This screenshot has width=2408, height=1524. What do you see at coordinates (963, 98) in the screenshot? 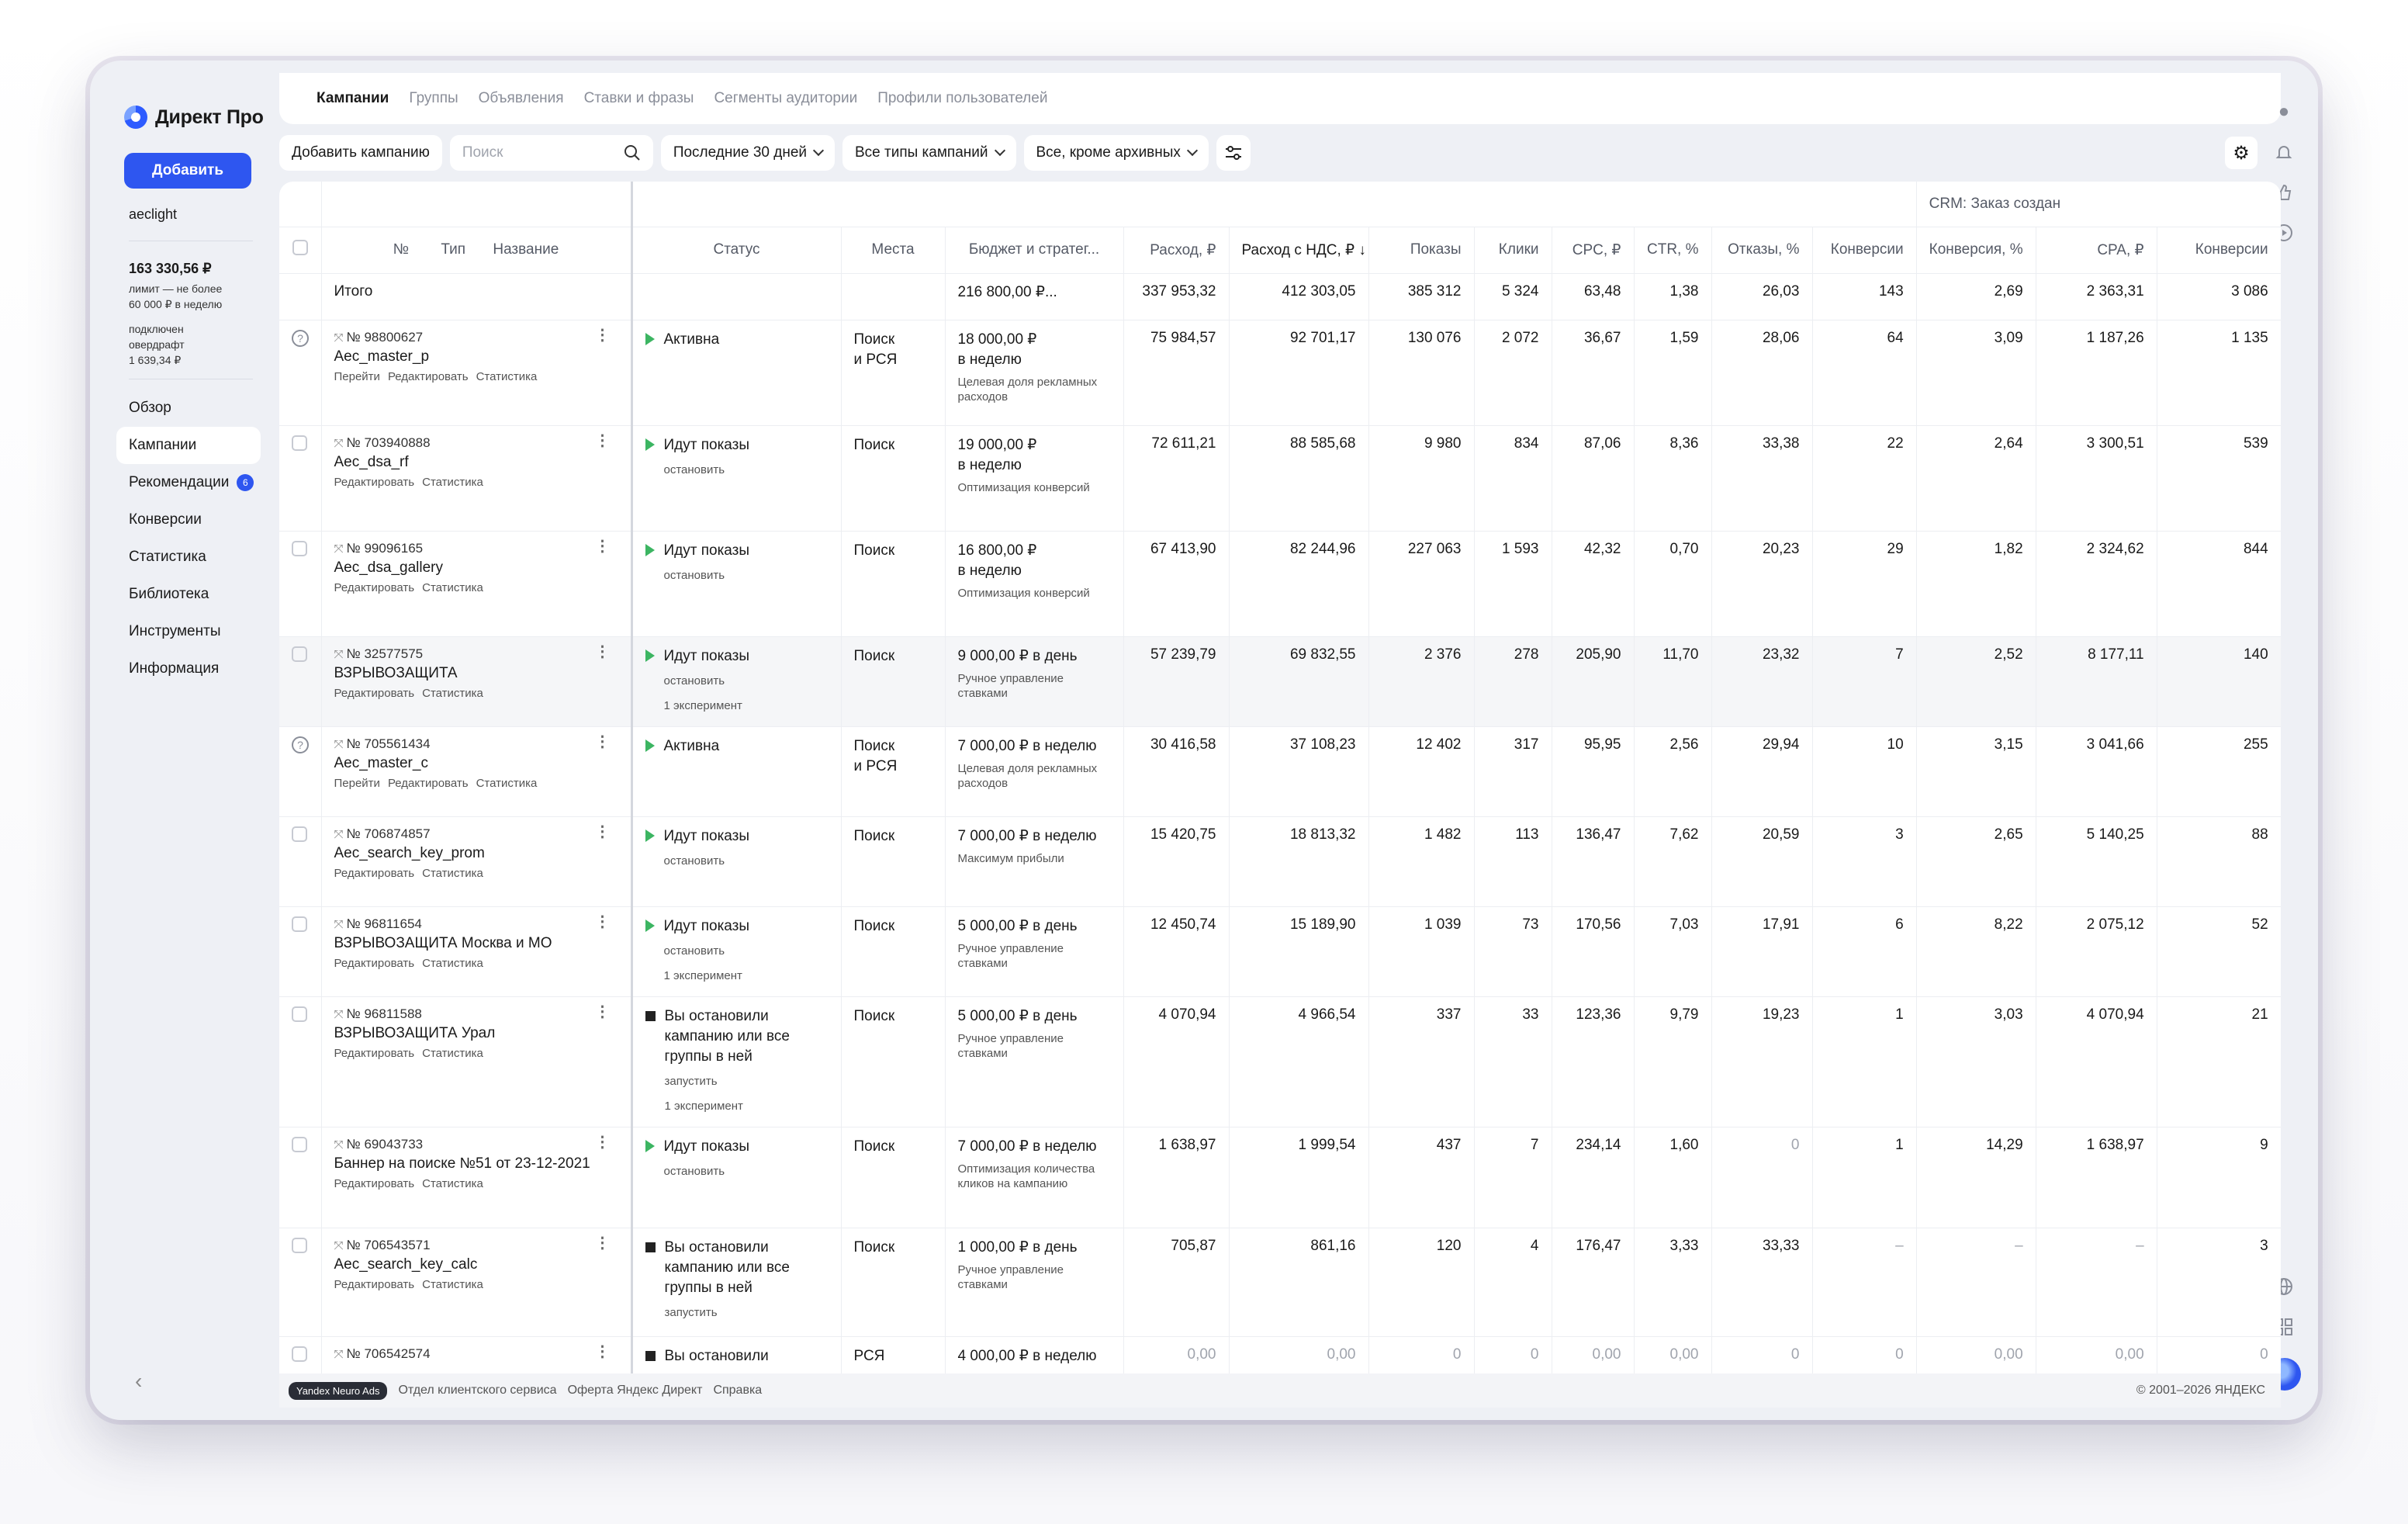
I see `tab: Профили пользователей` at bounding box center [963, 98].